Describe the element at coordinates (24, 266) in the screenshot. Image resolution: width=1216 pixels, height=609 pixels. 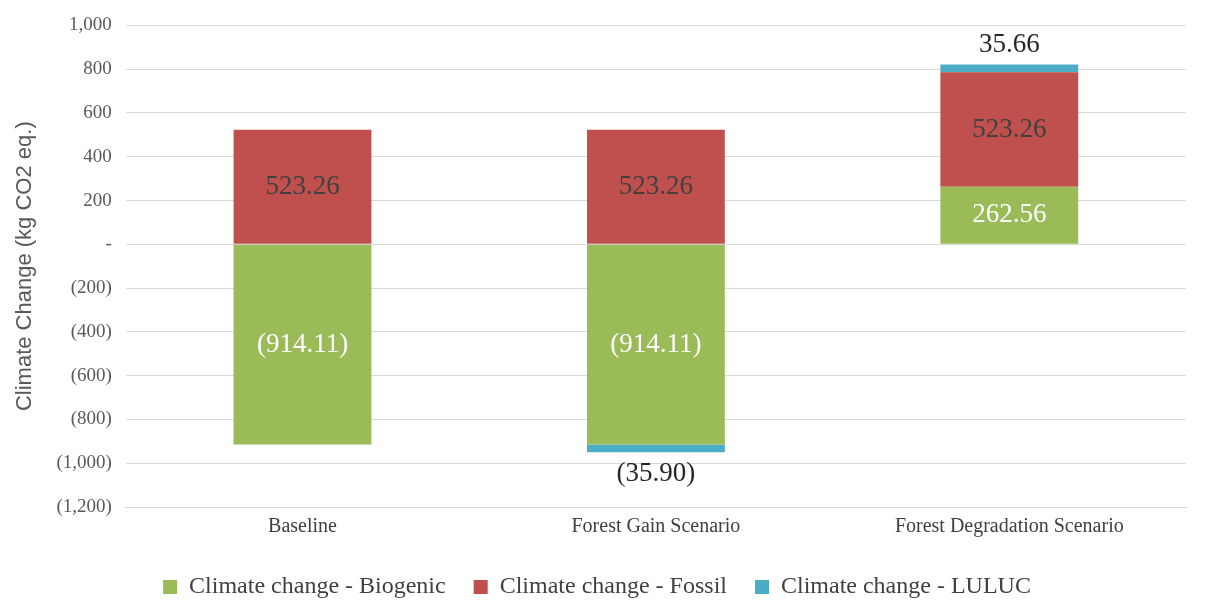
I see `y-axis-title: Climate Change (kg CO2 eq.)` at that location.